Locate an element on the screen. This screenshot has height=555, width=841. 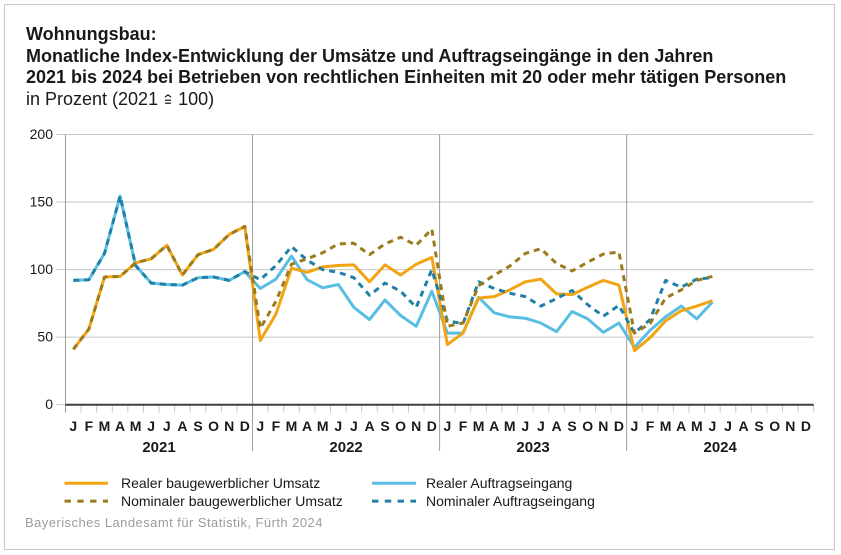
svg-text: Realer baugewerblicher Umsatz is located at coordinates (220, 483).